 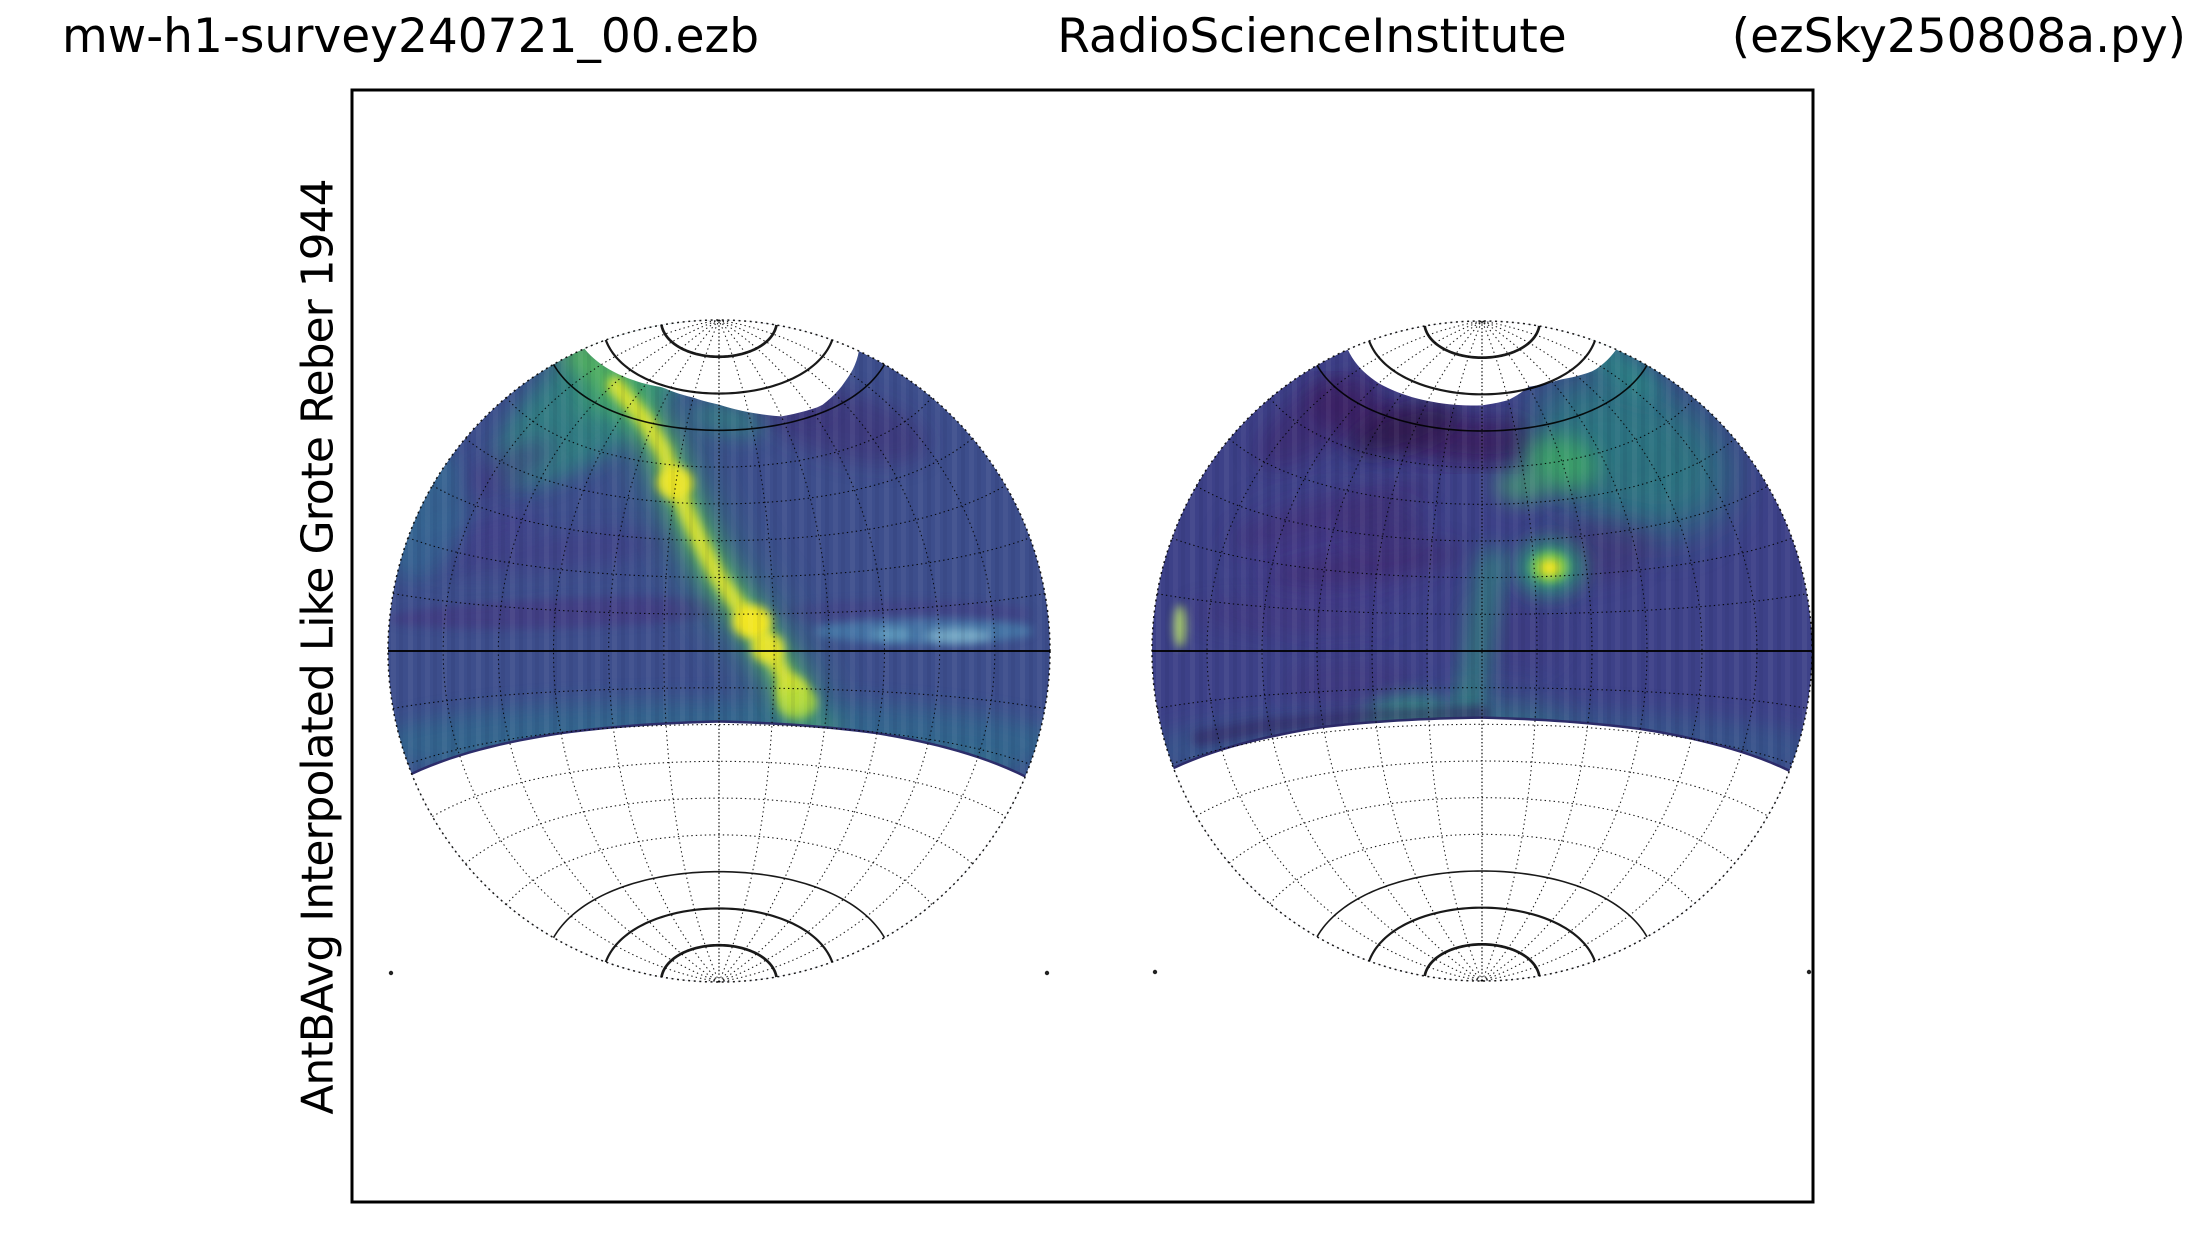 What do you see at coordinates (411, 36) in the screenshot?
I see `file-title: mw-h1-survey240721_00.ezb` at bounding box center [411, 36].